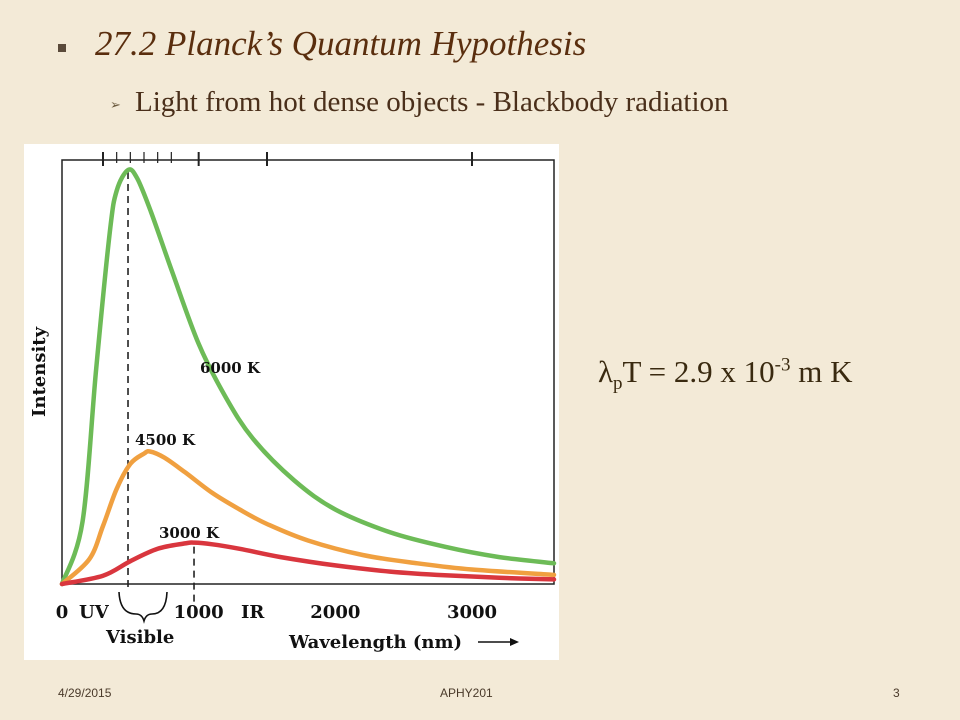  Describe the element at coordinates (165, 440) in the screenshot. I see `series-label-4500k: 4500 K` at that location.